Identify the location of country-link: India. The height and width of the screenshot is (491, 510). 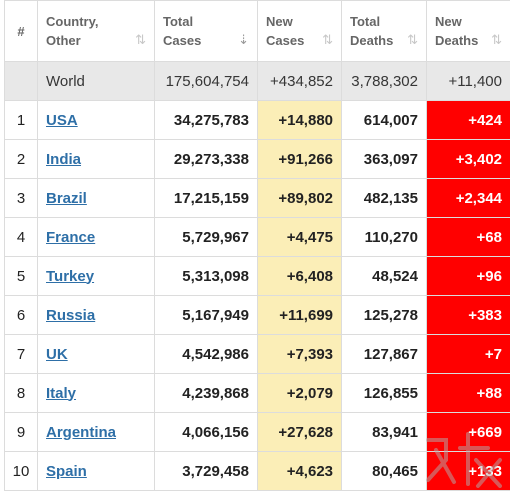
(63, 159).